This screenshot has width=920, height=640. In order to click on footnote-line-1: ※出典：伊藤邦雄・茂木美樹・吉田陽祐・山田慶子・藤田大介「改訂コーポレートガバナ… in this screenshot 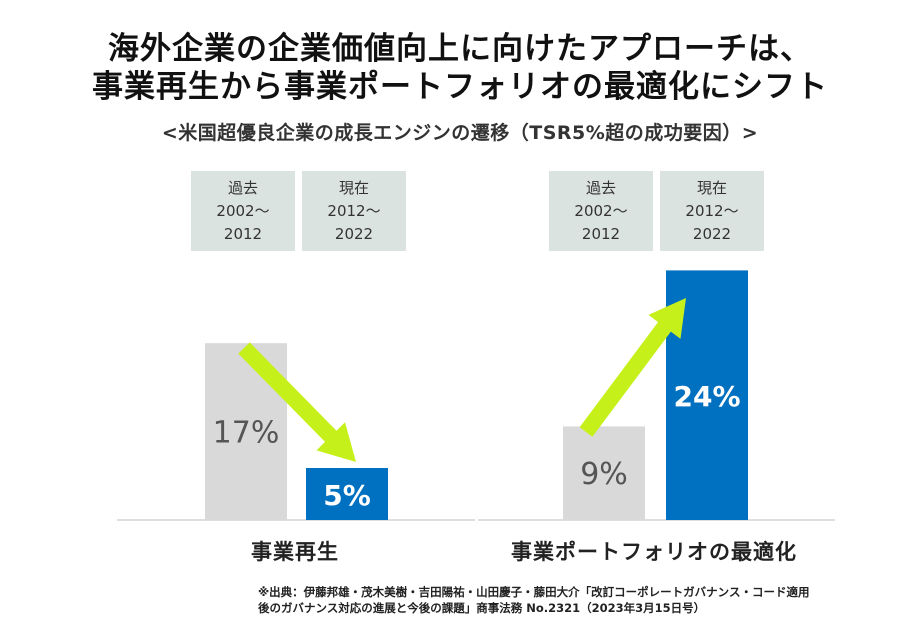, I will do `click(534, 592)`.